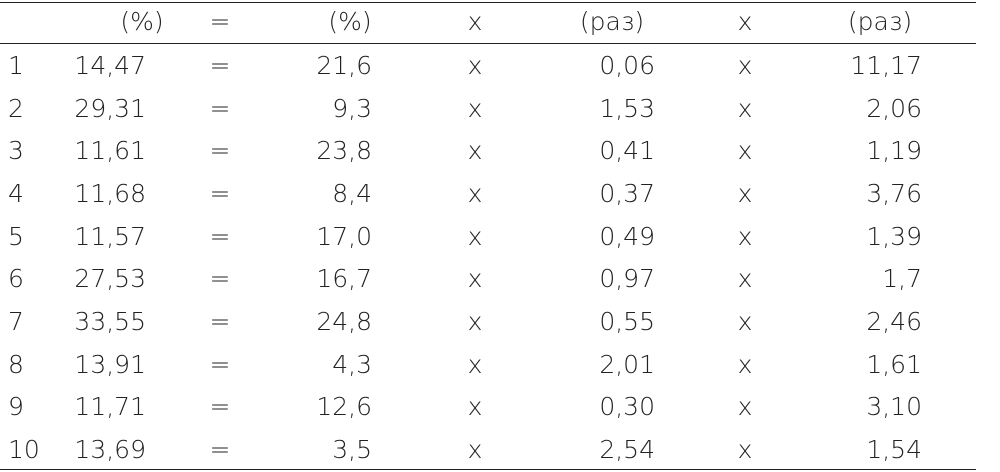 This screenshot has height=472, width=1000. What do you see at coordinates (352, 193) in the screenshot?
I see `table-cell: 8,4` at bounding box center [352, 193].